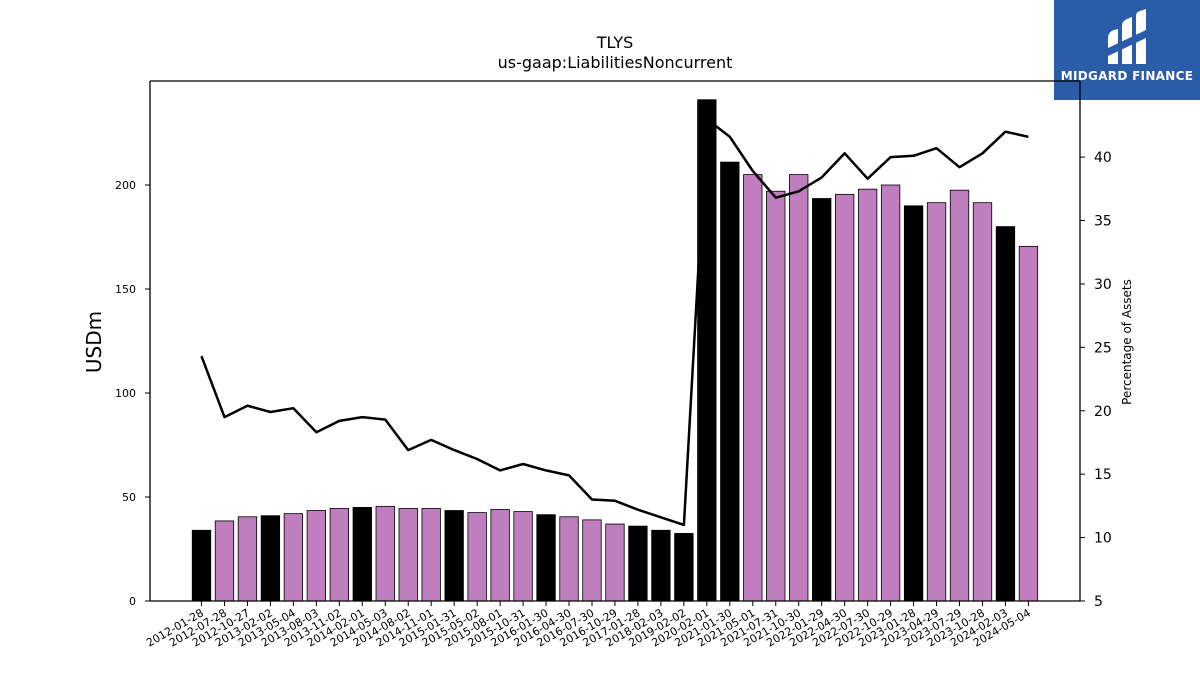 The width and height of the screenshot is (1200, 675). I want to click on brand-logo: MIDGARD FINANCE, so click(1127, 50).